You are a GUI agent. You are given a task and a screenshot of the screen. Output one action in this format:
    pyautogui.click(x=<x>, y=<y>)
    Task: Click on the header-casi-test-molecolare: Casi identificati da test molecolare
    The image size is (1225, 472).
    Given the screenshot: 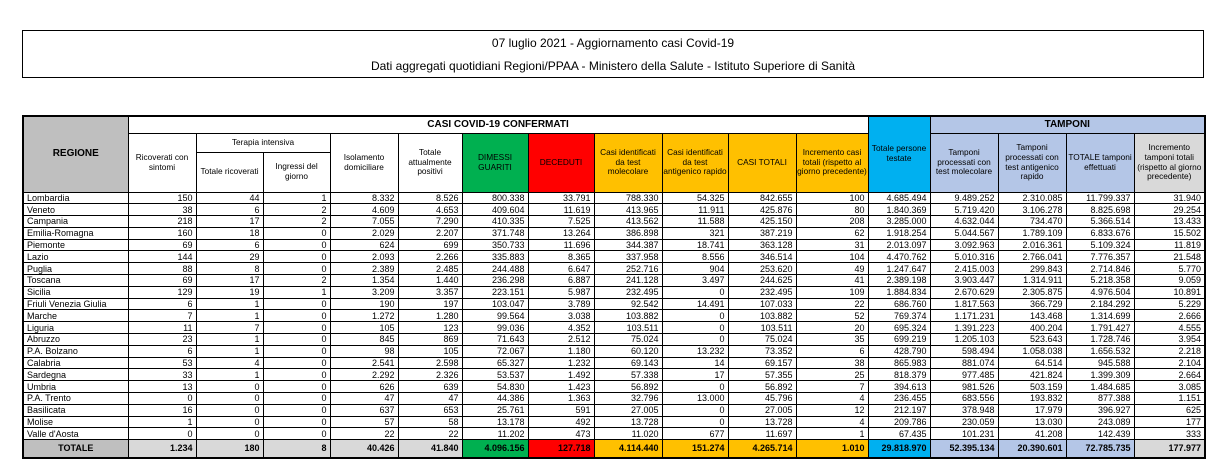 What is the action you would take?
    pyautogui.click(x=628, y=162)
    